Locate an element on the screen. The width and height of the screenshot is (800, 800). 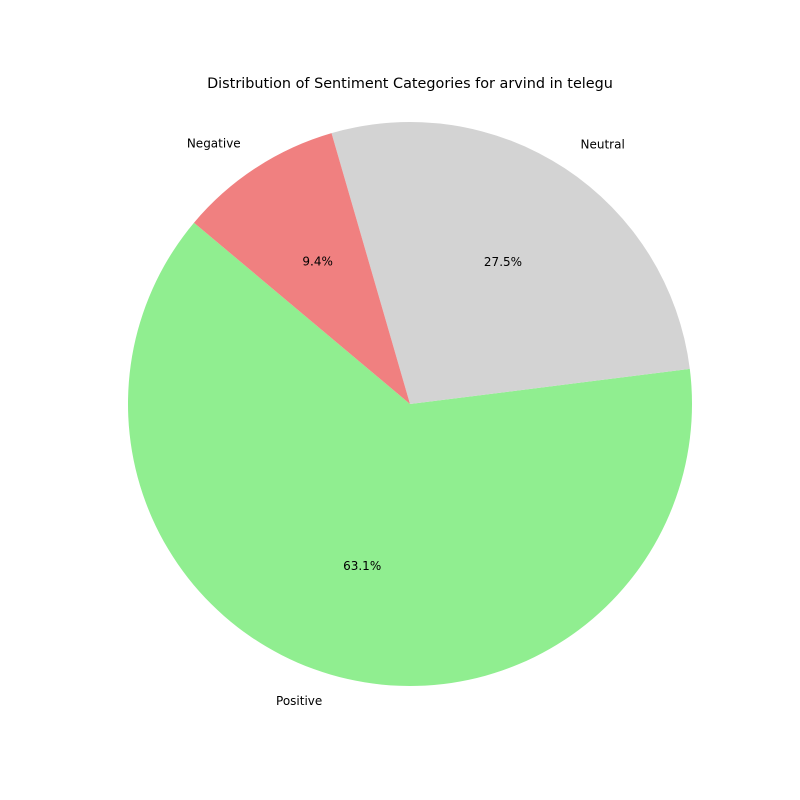
pie-slice-negative is located at coordinates (301, 268).